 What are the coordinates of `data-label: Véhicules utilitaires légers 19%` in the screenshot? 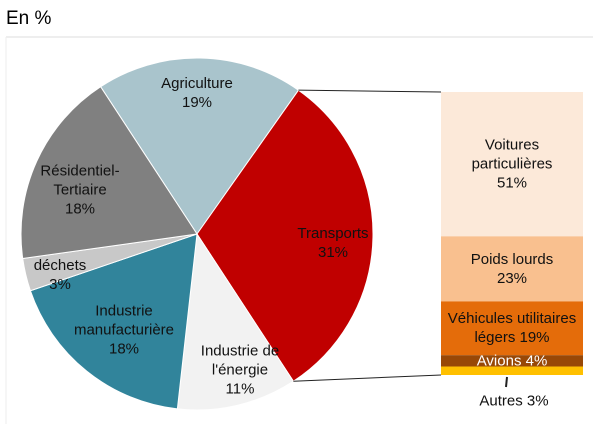 It's located at (512, 328).